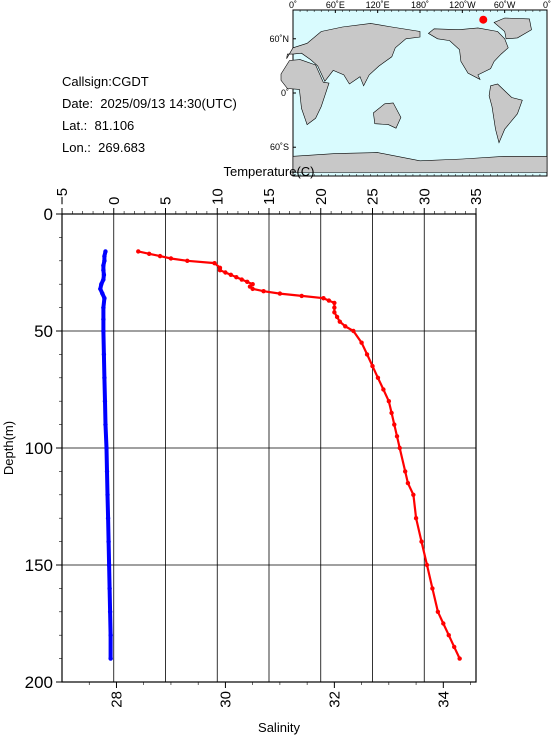 This screenshot has height=736, width=553. I want to click on salinity-tick-label: 30, so click(225, 699).